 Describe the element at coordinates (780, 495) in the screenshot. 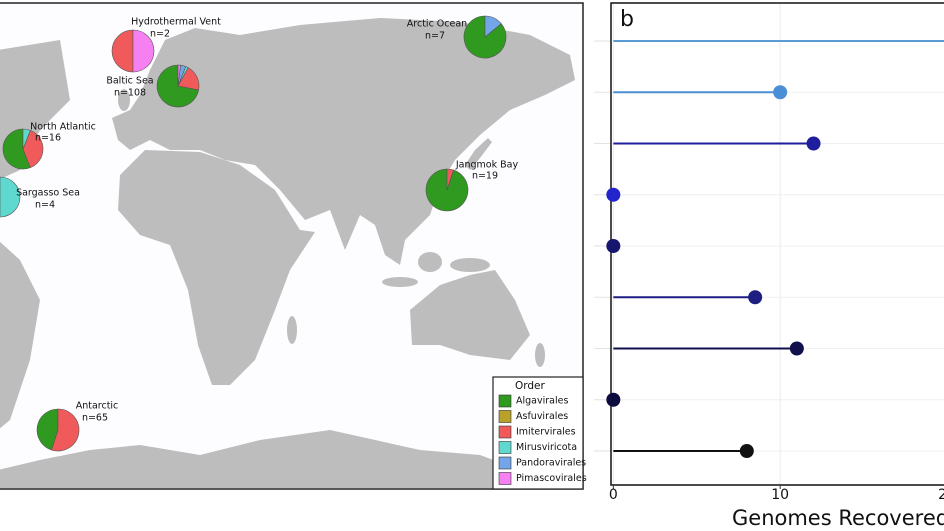

I see `x-tick-label: 10` at that location.